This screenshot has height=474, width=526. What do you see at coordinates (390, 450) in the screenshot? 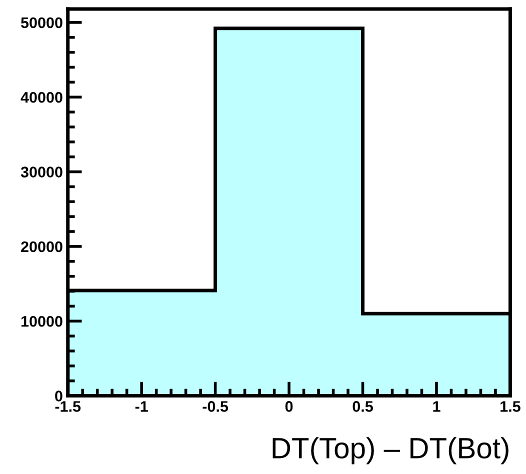
I see `x-axis-title: DT(Top) – DT(Bot)` at bounding box center [390, 450].